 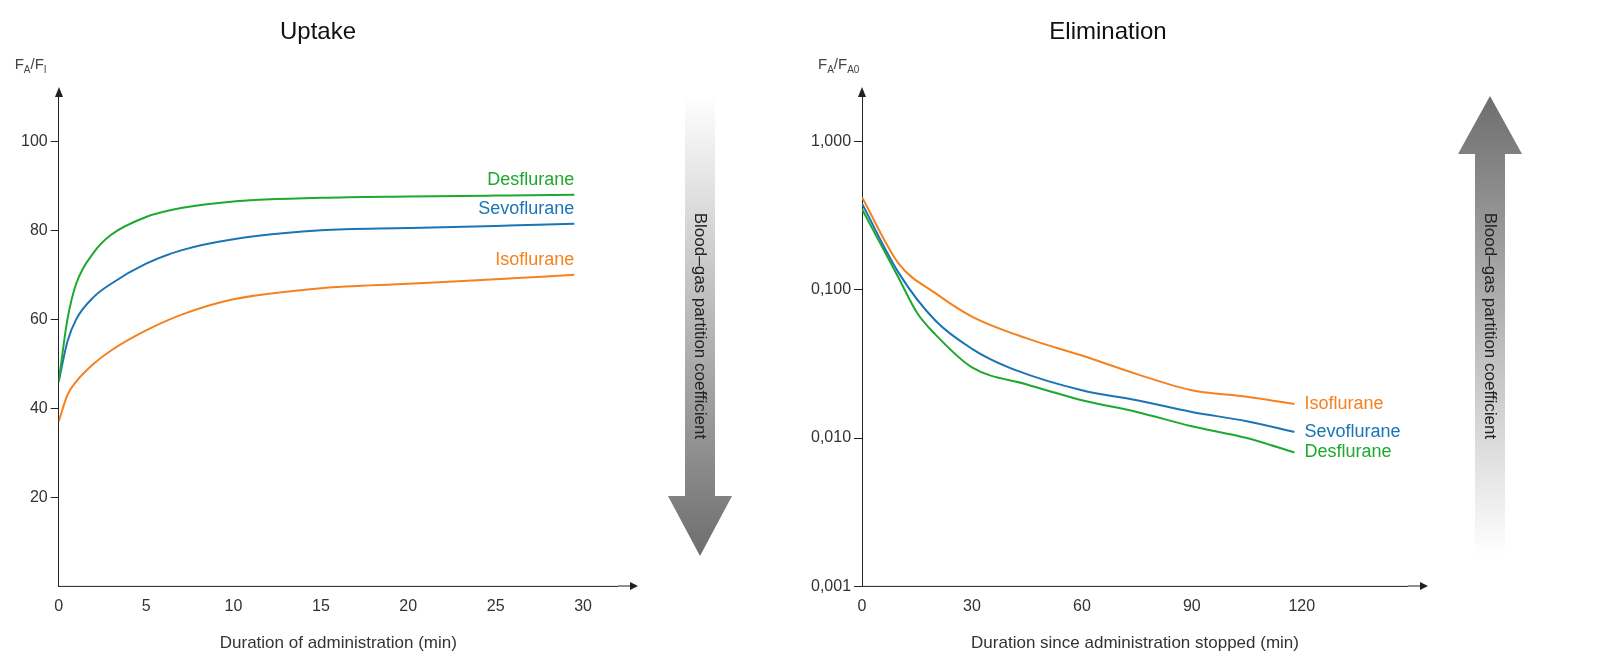 What do you see at coordinates (38, 229) in the screenshot?
I see `y-tick-label: 80` at bounding box center [38, 229].